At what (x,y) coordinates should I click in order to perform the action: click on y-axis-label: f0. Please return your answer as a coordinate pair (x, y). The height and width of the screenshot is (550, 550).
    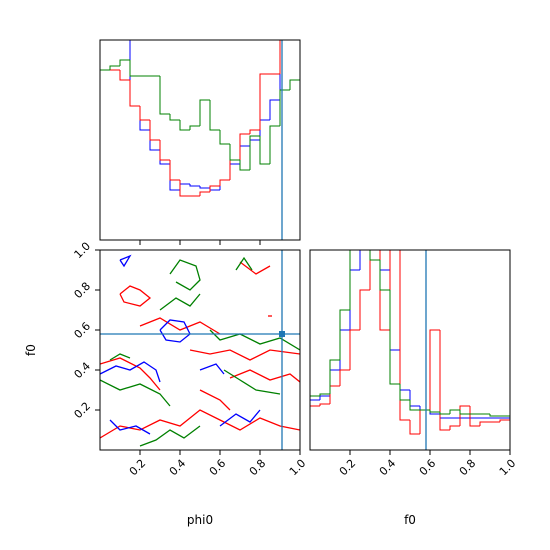
    Looking at the image, I should click on (31, 350).